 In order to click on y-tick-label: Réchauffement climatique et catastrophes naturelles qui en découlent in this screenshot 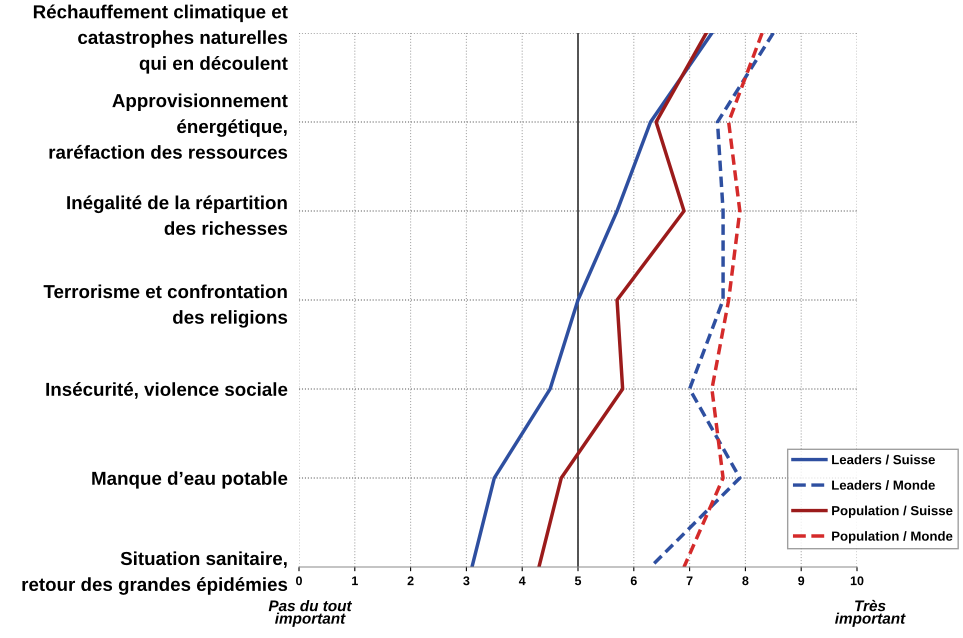, I will do `click(161, 39)`.